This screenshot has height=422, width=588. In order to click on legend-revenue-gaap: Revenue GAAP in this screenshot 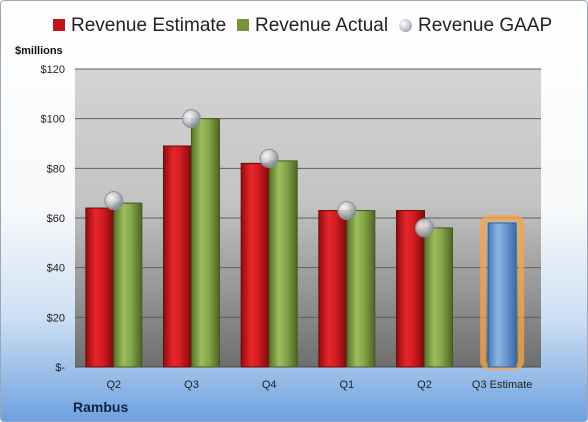, I will do `click(475, 26)`.